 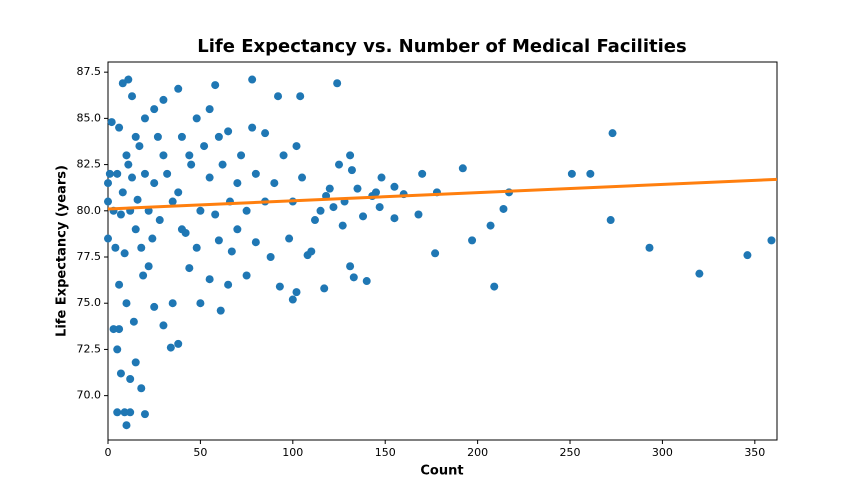 What do you see at coordinates (89, 164) in the screenshot?
I see `y-tick-label: 82.5` at bounding box center [89, 164].